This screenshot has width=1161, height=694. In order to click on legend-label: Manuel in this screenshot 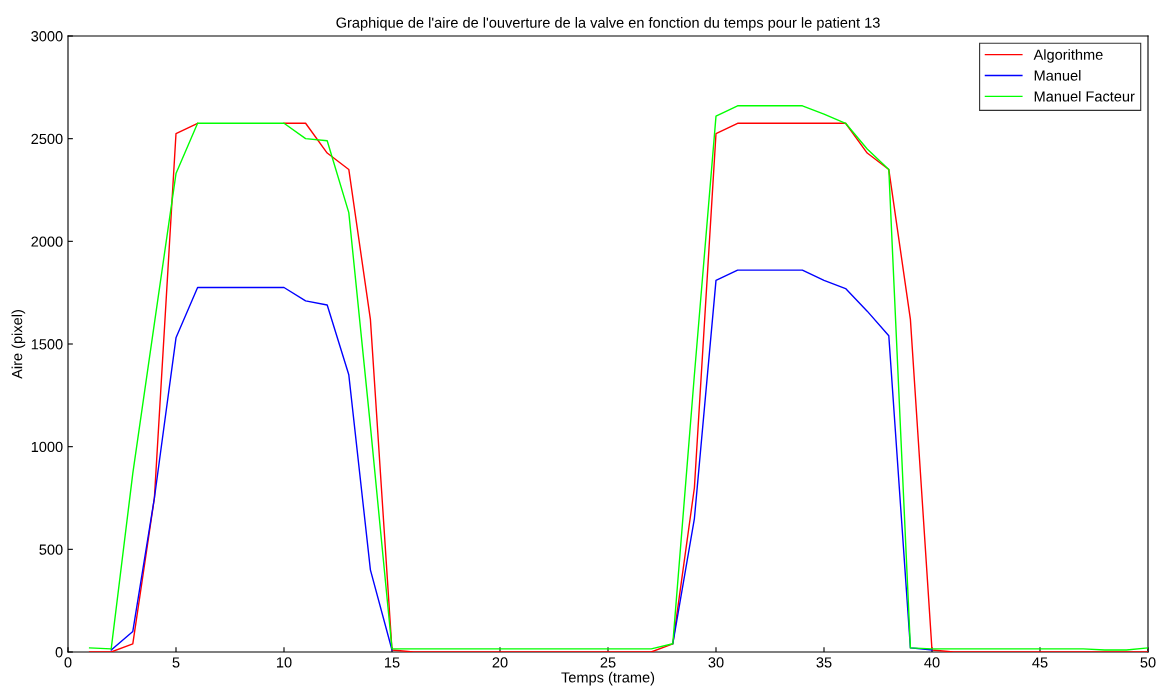, I will do `click(1057, 75)`.